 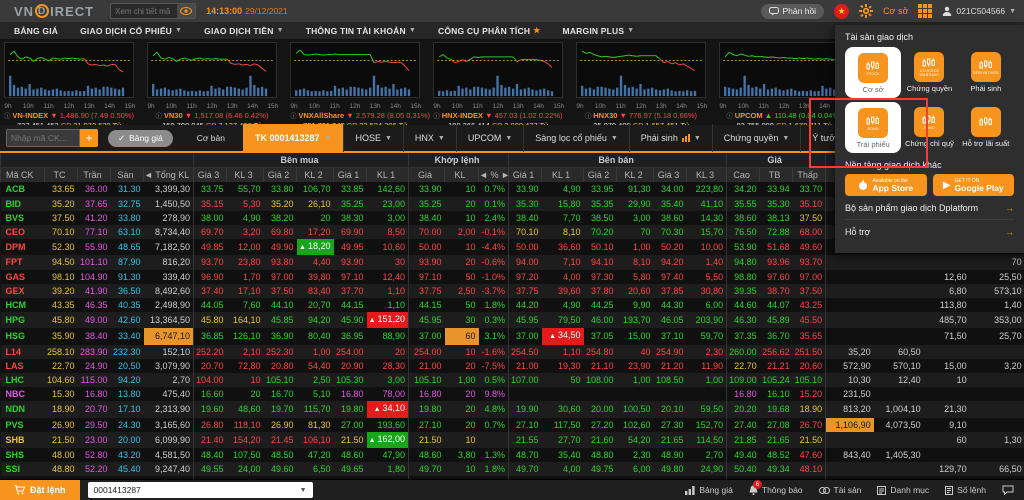 What do you see at coordinates (525, 320) in the screenshot?
I see `cell-s1: 45.95` at bounding box center [525, 320].